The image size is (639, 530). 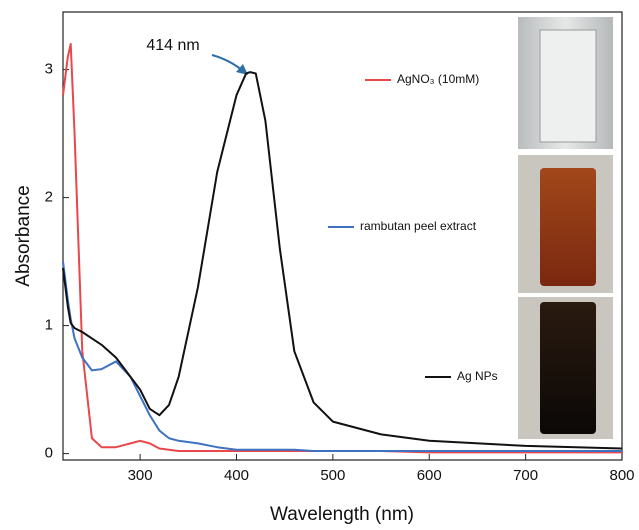 What do you see at coordinates (49, 197) in the screenshot?
I see `y-tick-label: 2` at bounding box center [49, 197].